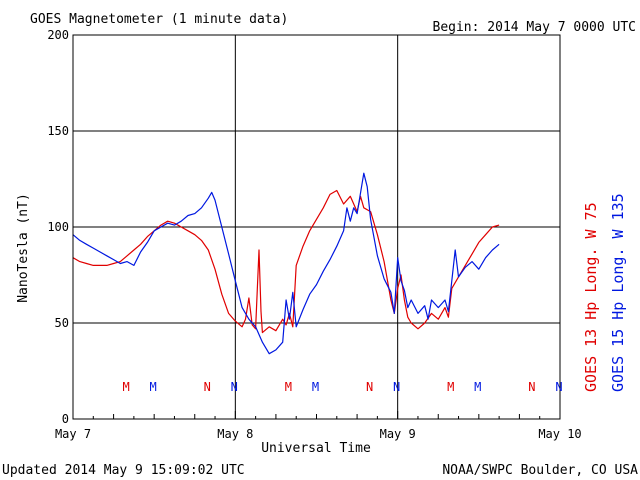  I want to click on chart-title: GOES Magnetometer (1 minute data), so click(159, 19).